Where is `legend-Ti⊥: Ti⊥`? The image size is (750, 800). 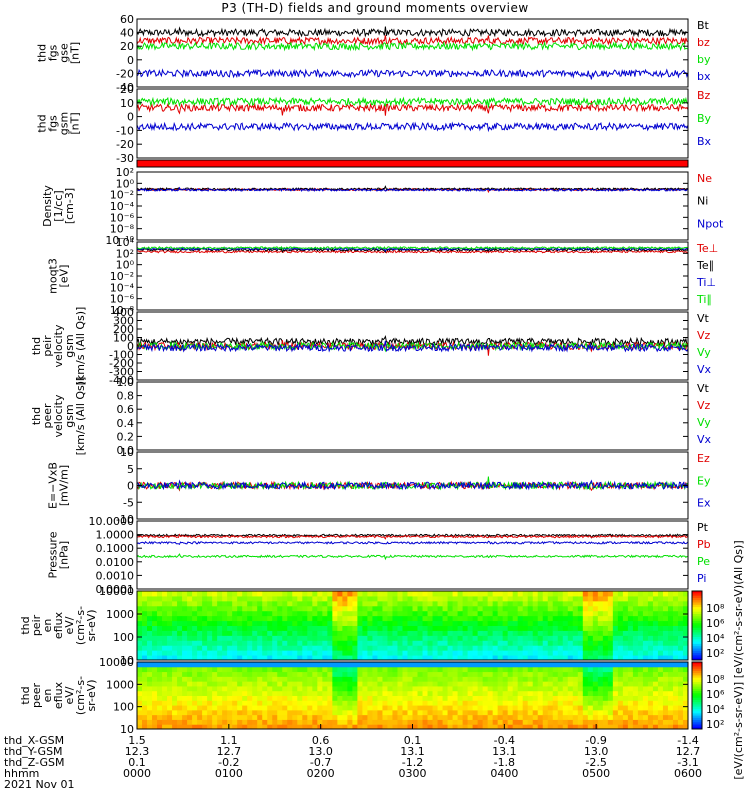
legend-Ti⊥: Ti⊥ is located at coordinates (706, 282).